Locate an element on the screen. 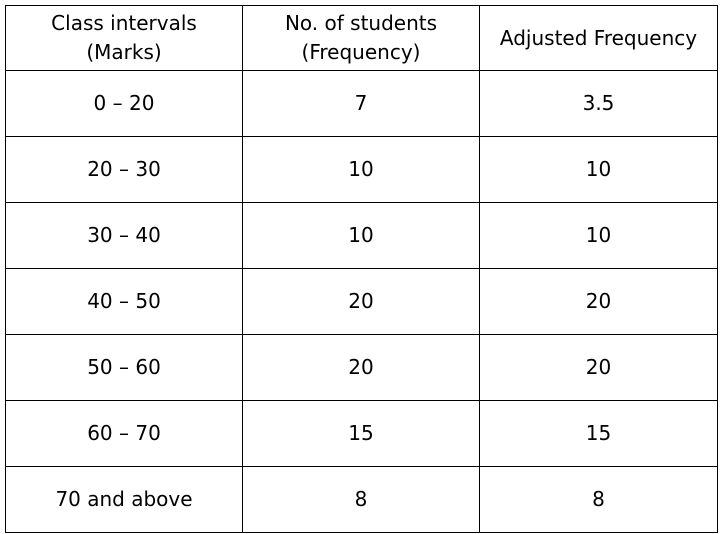 This screenshot has width=721, height=534. table-cell: 0 – 20 is located at coordinates (124, 103).